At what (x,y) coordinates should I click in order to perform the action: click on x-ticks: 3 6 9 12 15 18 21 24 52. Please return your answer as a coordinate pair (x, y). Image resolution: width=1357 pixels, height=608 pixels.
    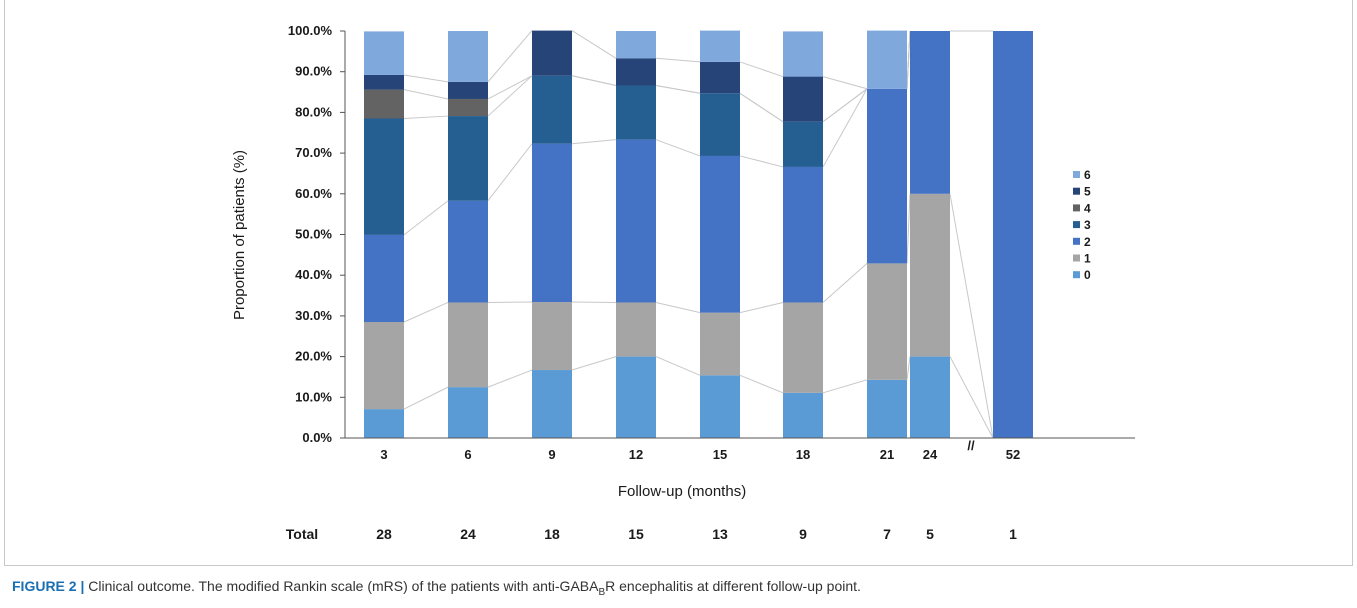
    Looking at the image, I should click on (700, 454).